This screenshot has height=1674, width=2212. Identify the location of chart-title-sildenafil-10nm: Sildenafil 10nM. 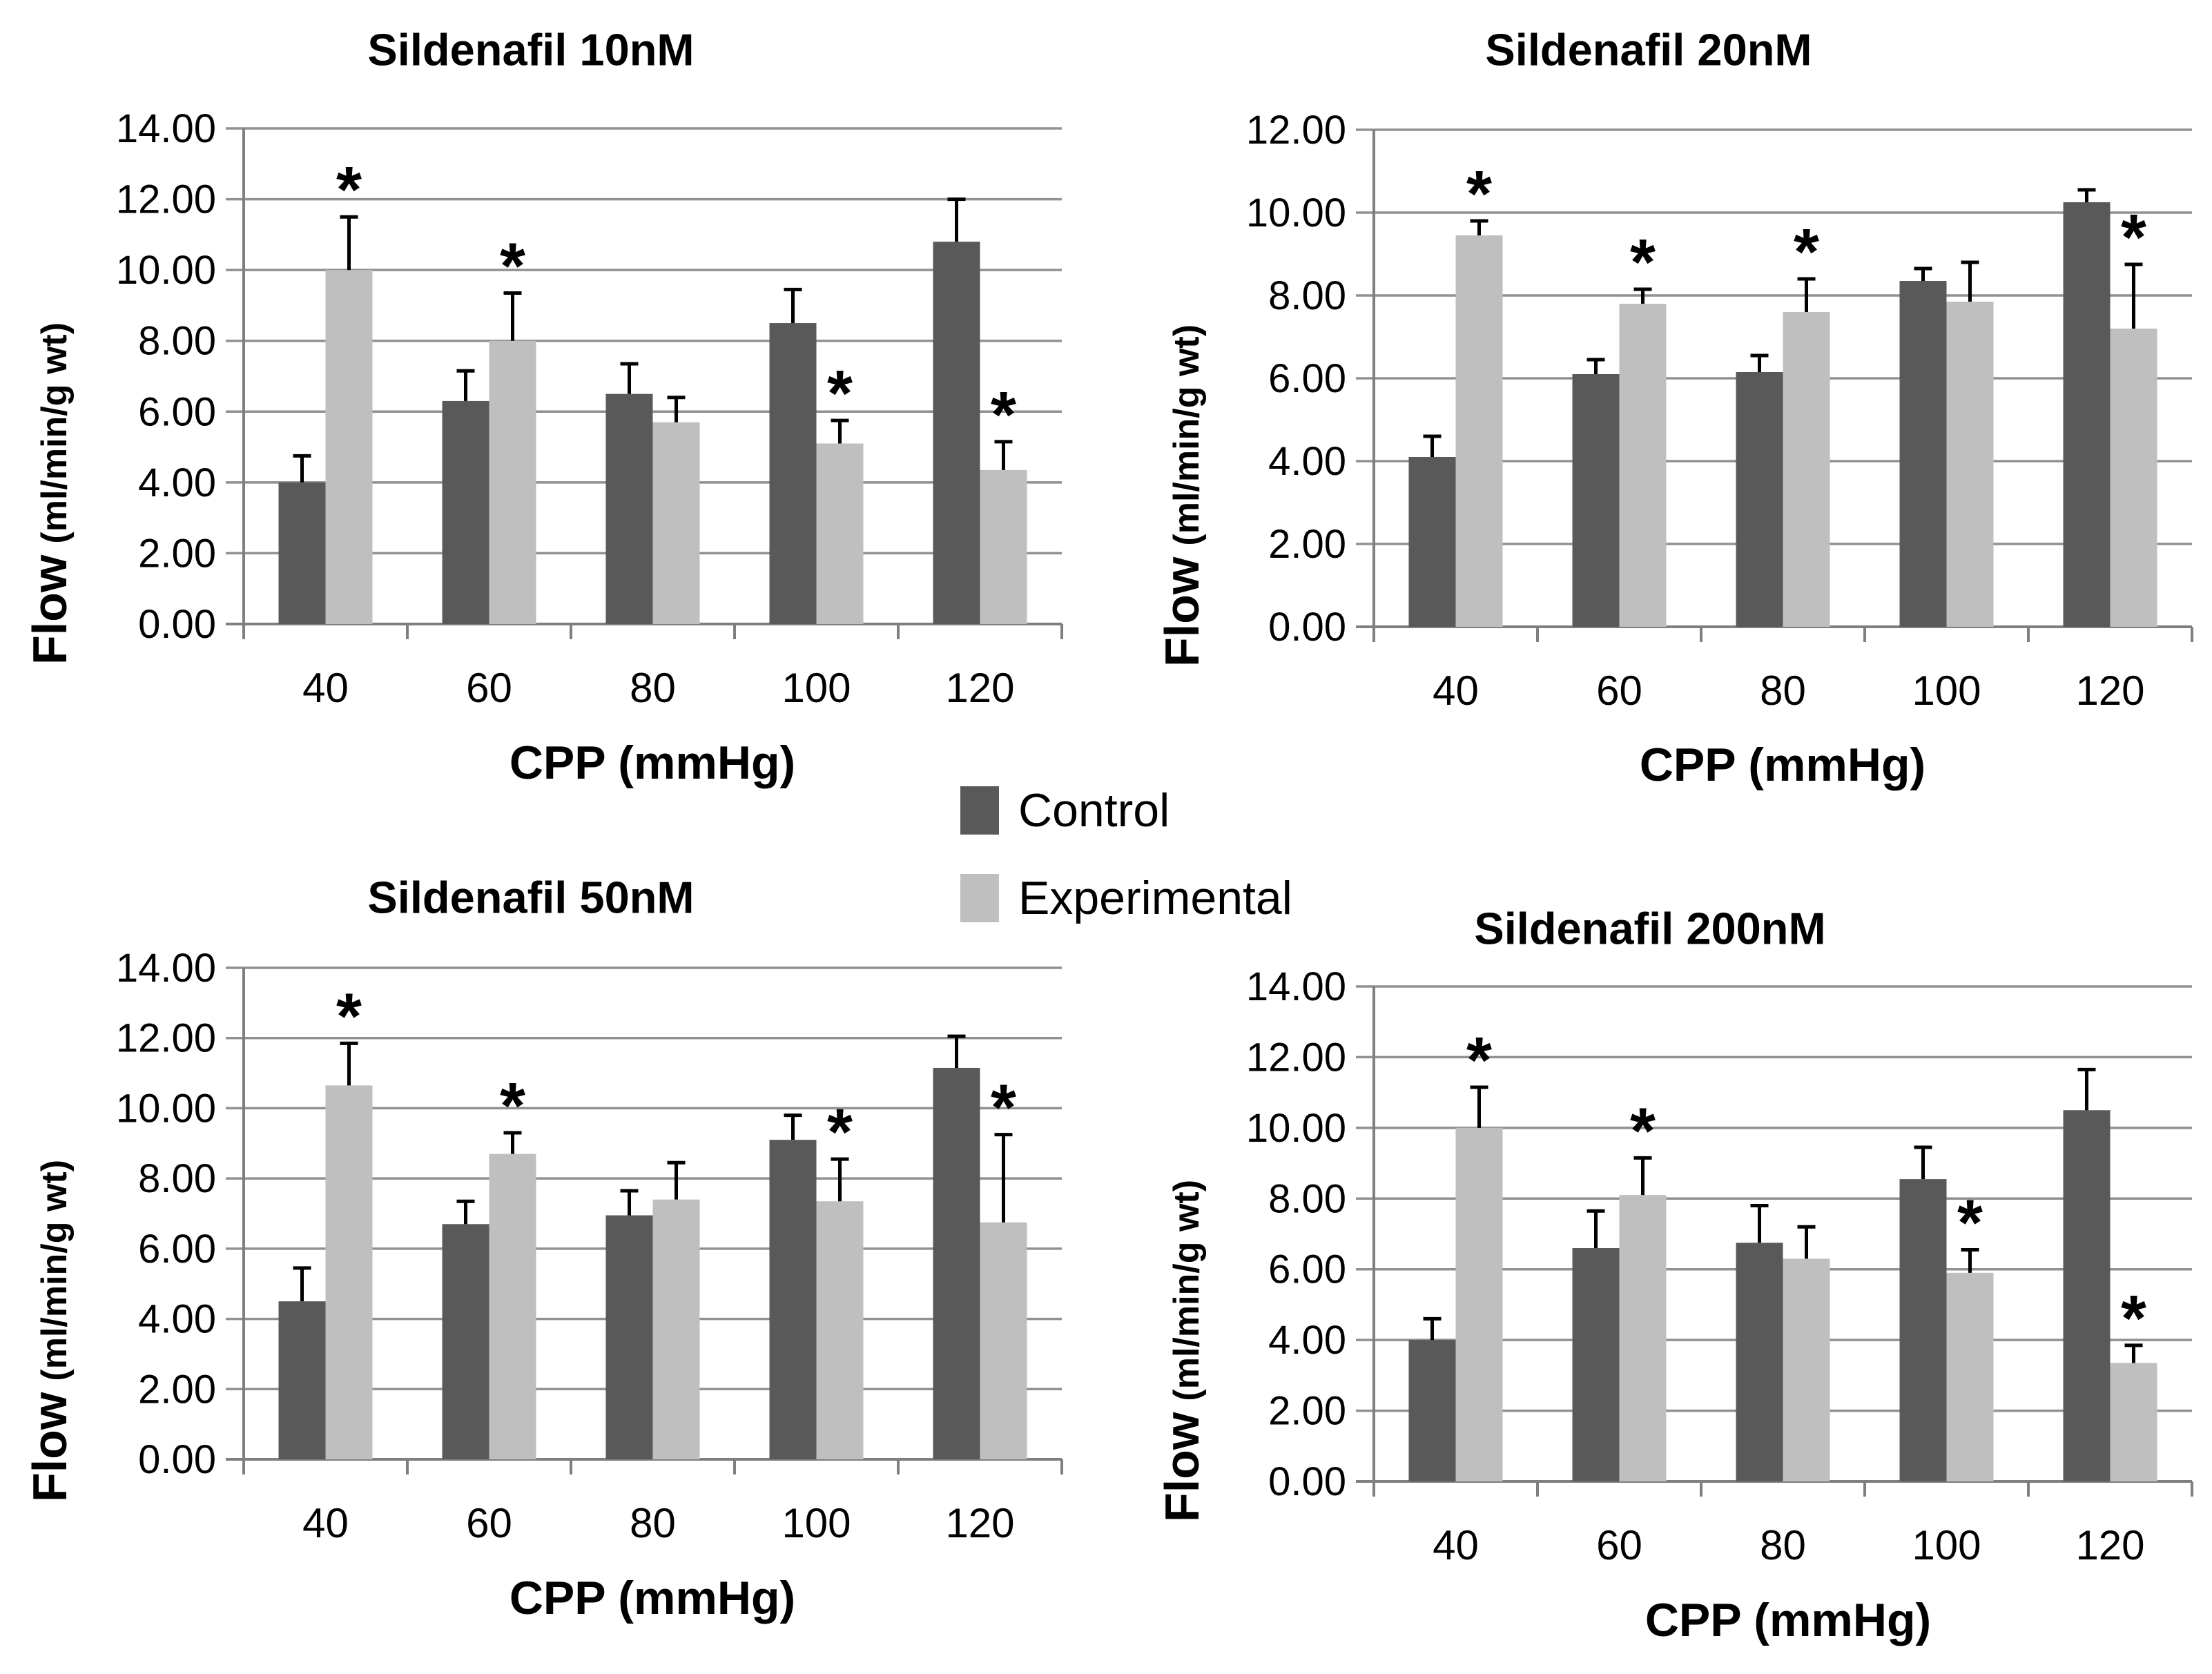
(531, 49).